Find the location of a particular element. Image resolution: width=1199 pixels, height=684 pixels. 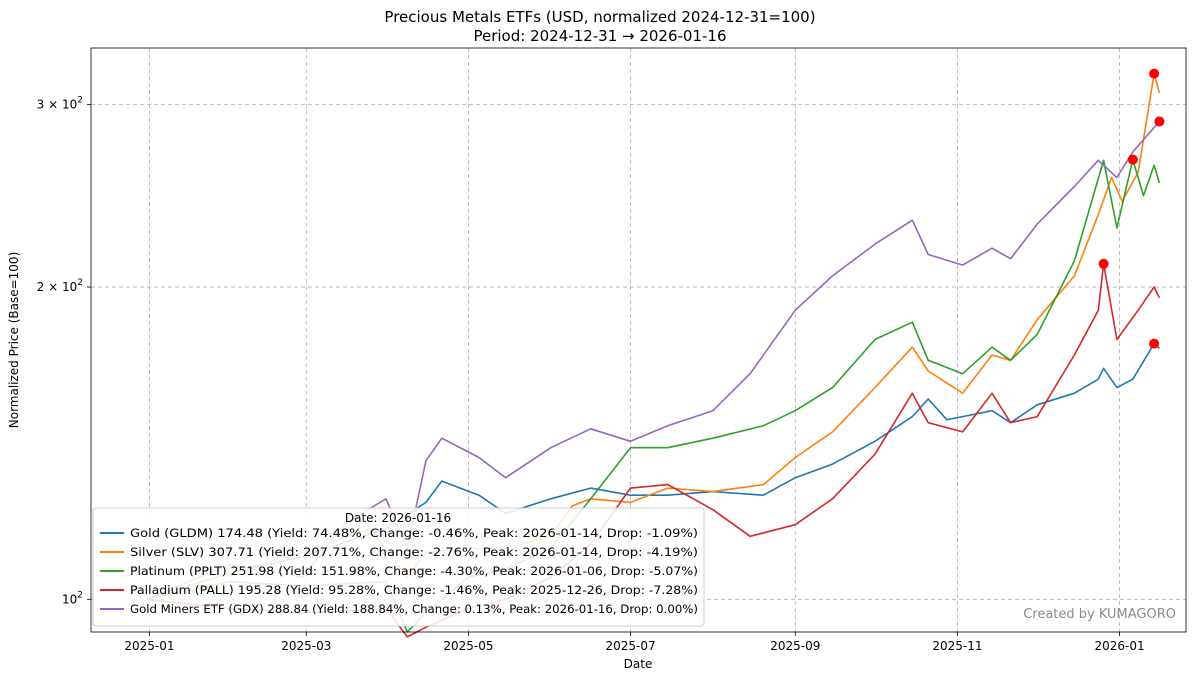

peak-marker-slv is located at coordinates (1154, 73).